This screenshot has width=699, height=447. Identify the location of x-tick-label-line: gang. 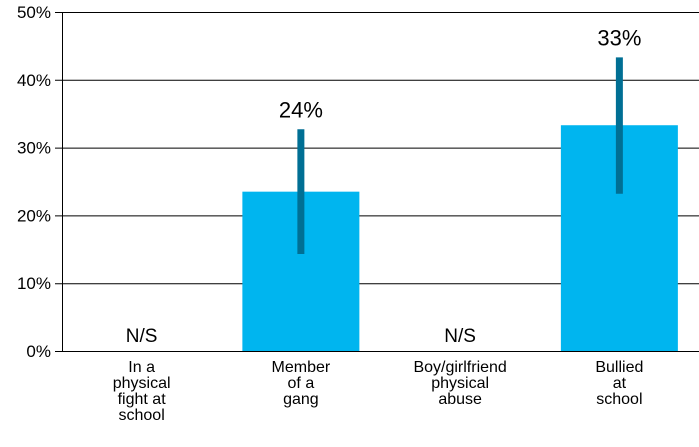
(301, 399).